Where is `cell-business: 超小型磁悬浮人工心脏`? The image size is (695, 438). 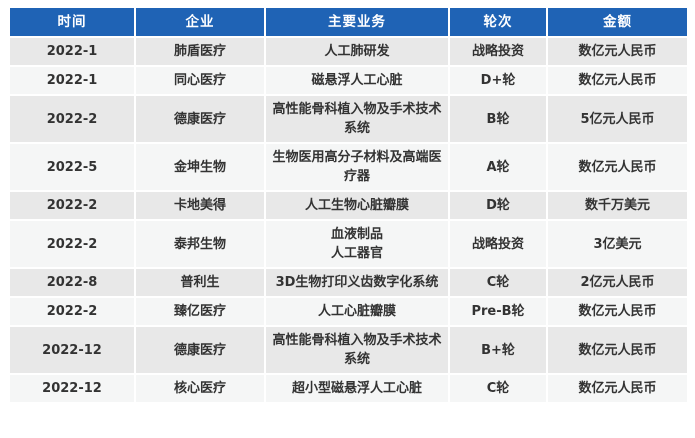
cell-business: 超小型磁悬浮人工心脏 is located at coordinates (358, 389).